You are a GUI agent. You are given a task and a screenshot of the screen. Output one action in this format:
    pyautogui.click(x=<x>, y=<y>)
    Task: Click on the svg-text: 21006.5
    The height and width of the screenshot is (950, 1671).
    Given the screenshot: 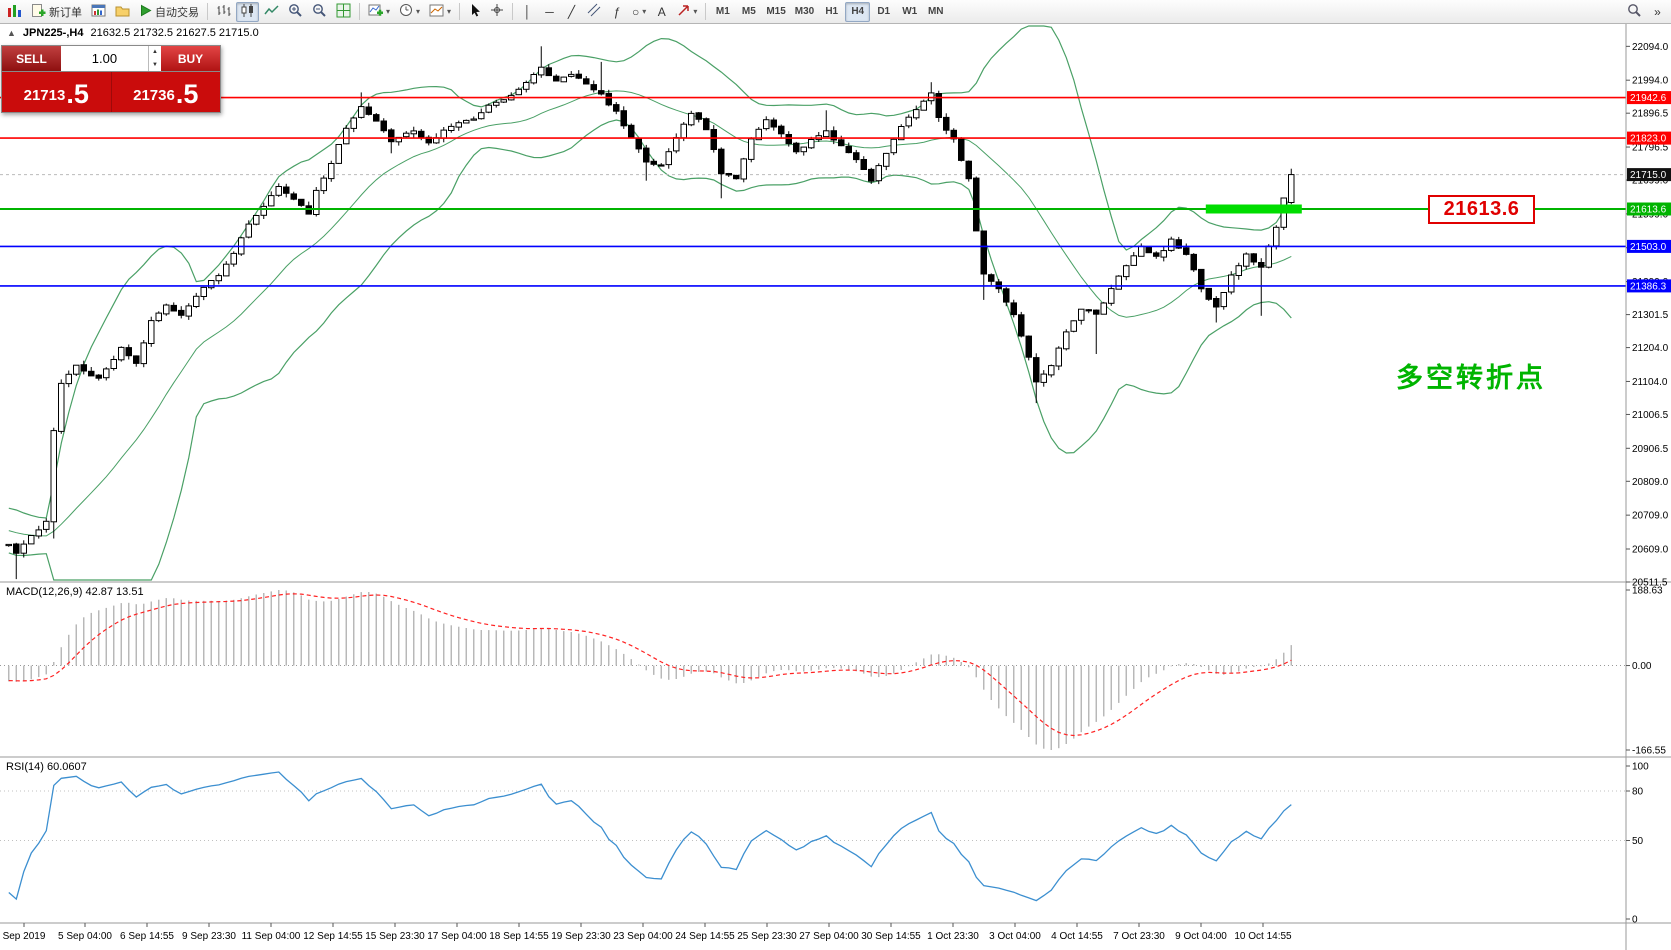 What is the action you would take?
    pyautogui.click(x=1650, y=415)
    